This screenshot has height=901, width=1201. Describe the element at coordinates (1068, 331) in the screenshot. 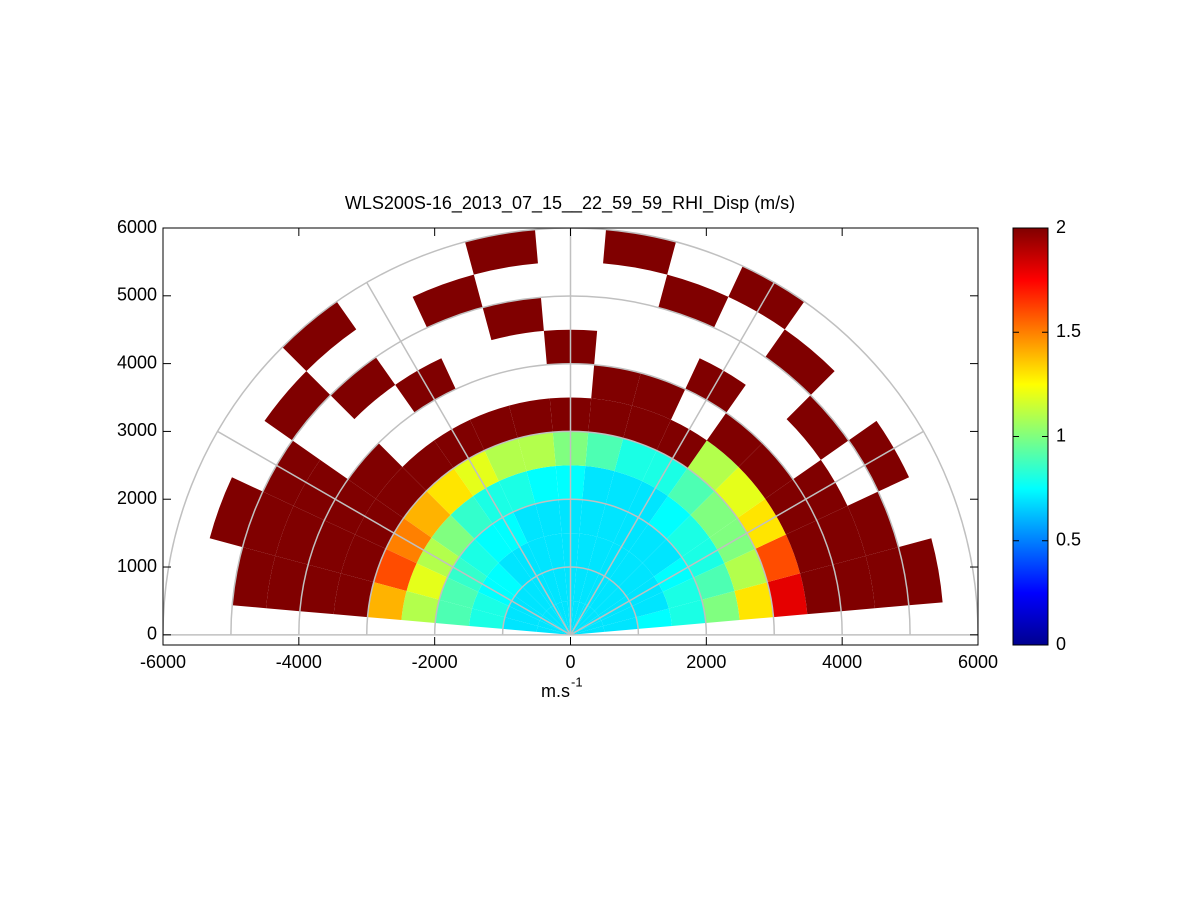

I see `colorbar-tick-label: 1.5` at that location.